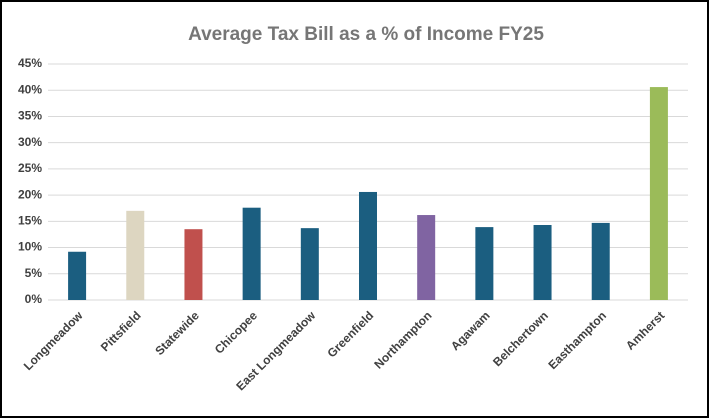 Image resolution: width=709 pixels, height=418 pixels. I want to click on y-tick-label: 40%, so click(30, 89).